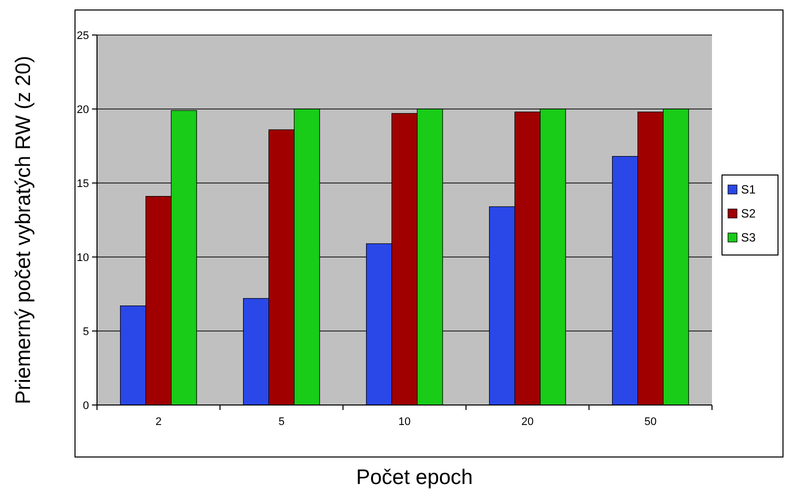 This screenshot has width=785, height=493. I want to click on y-tick-label: 10, so click(82, 258).